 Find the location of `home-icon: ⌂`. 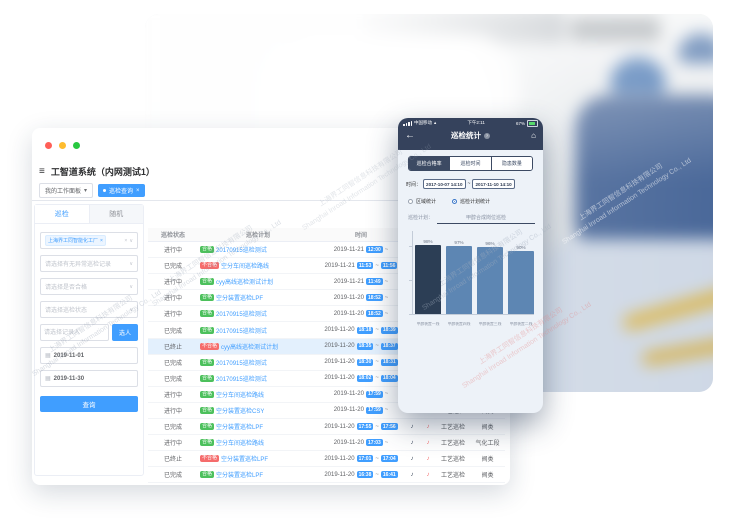

home-icon: ⌂ is located at coordinates (533, 135).